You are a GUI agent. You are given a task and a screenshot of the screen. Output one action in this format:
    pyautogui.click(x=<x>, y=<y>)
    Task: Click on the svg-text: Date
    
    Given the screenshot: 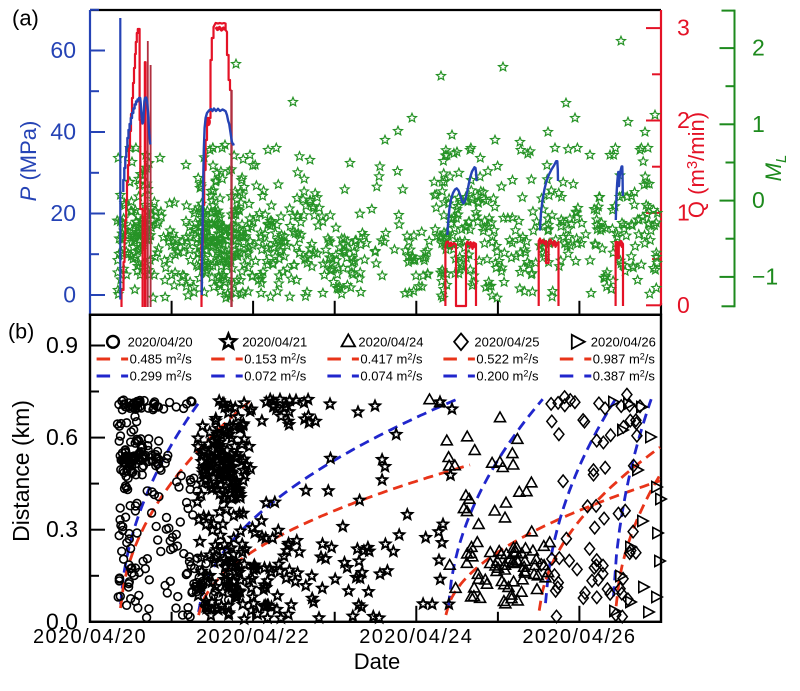 What is the action you would take?
    pyautogui.click(x=377, y=661)
    